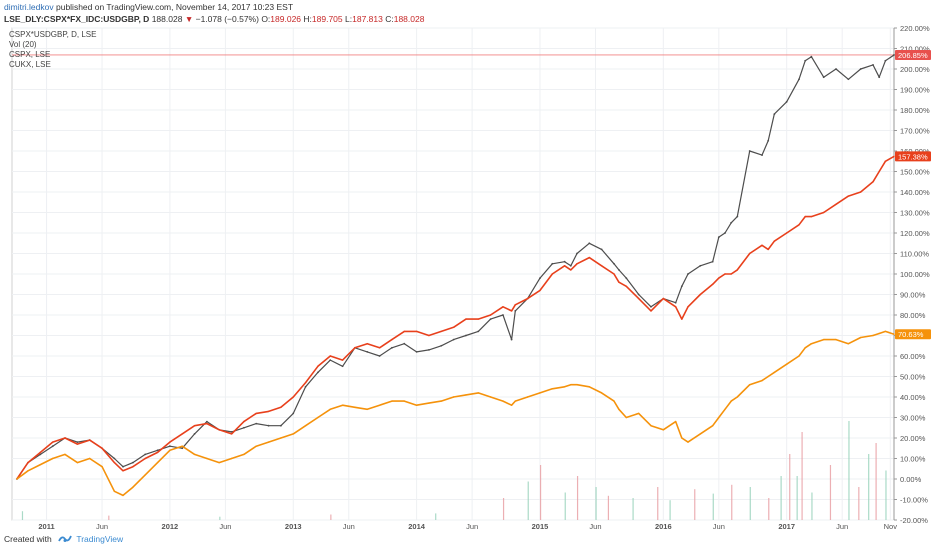 The width and height of the screenshot is (932, 550). What do you see at coordinates (915, 172) in the screenshot?
I see `y-tick-label: 150.00%` at bounding box center [915, 172].